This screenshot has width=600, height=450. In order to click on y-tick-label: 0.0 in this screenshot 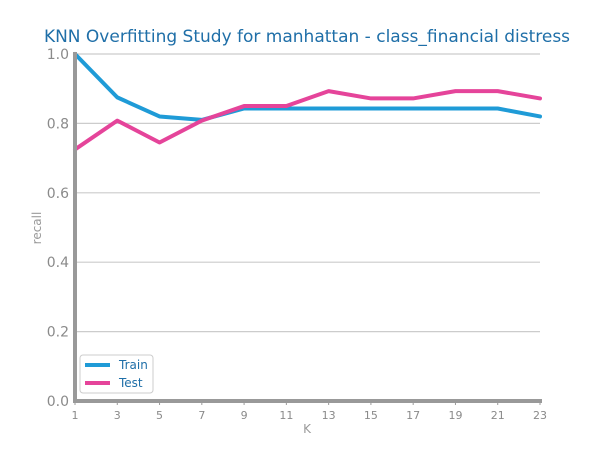, I will do `click(58, 402)`.